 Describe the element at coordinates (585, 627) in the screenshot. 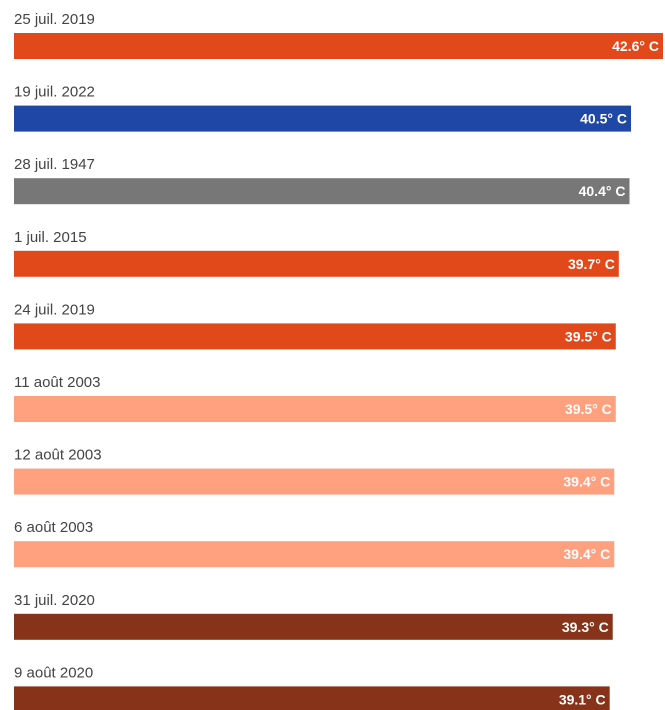

I see `value-label: 39.3° C` at that location.